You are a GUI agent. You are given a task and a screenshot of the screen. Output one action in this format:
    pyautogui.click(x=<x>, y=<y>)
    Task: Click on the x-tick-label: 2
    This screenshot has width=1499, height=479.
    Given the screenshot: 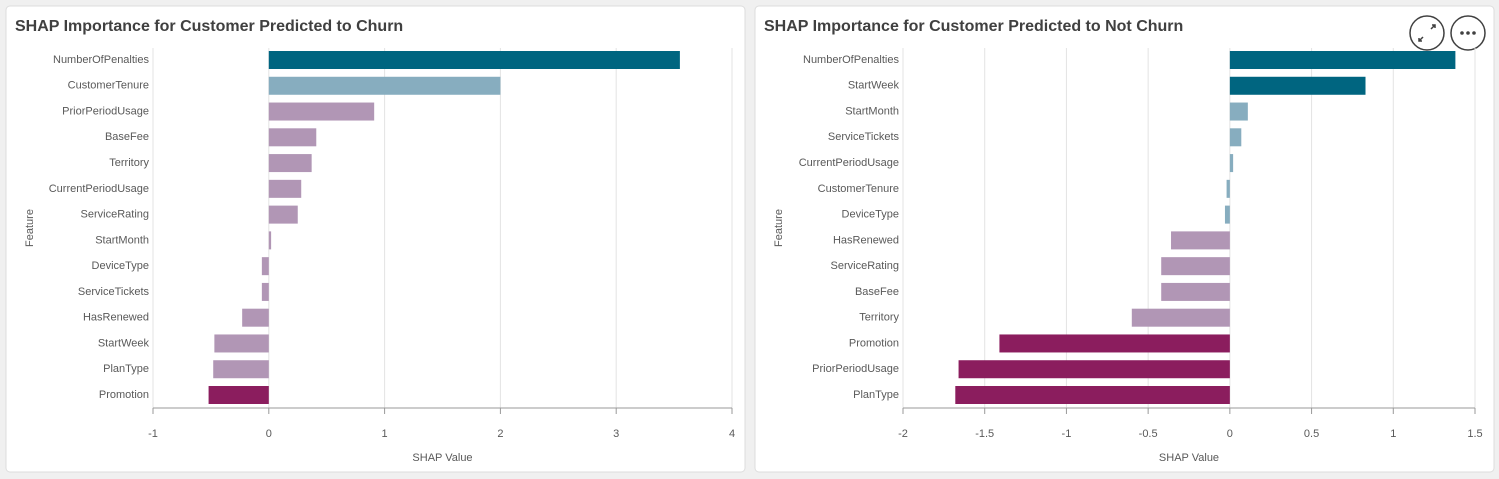 What is the action you would take?
    pyautogui.click(x=500, y=434)
    